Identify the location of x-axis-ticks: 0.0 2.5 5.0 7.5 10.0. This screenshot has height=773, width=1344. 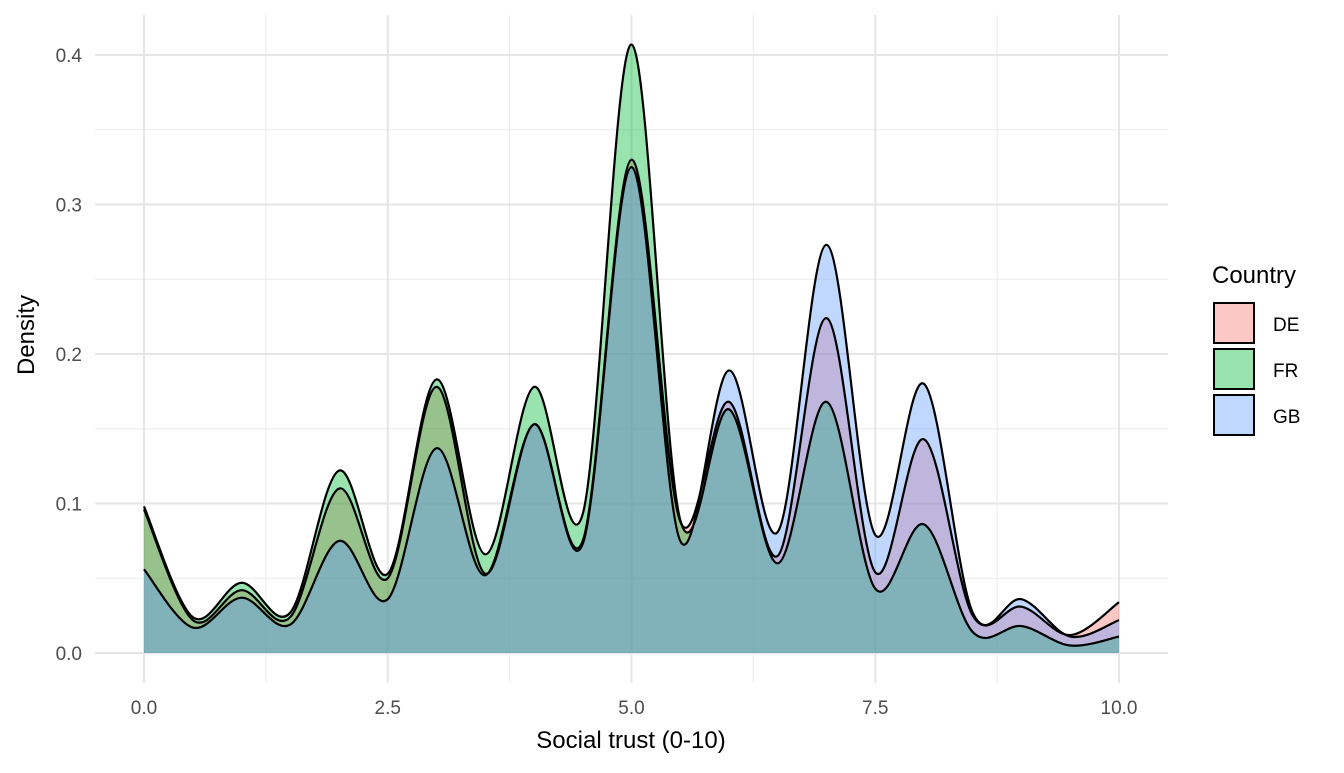
(634, 708).